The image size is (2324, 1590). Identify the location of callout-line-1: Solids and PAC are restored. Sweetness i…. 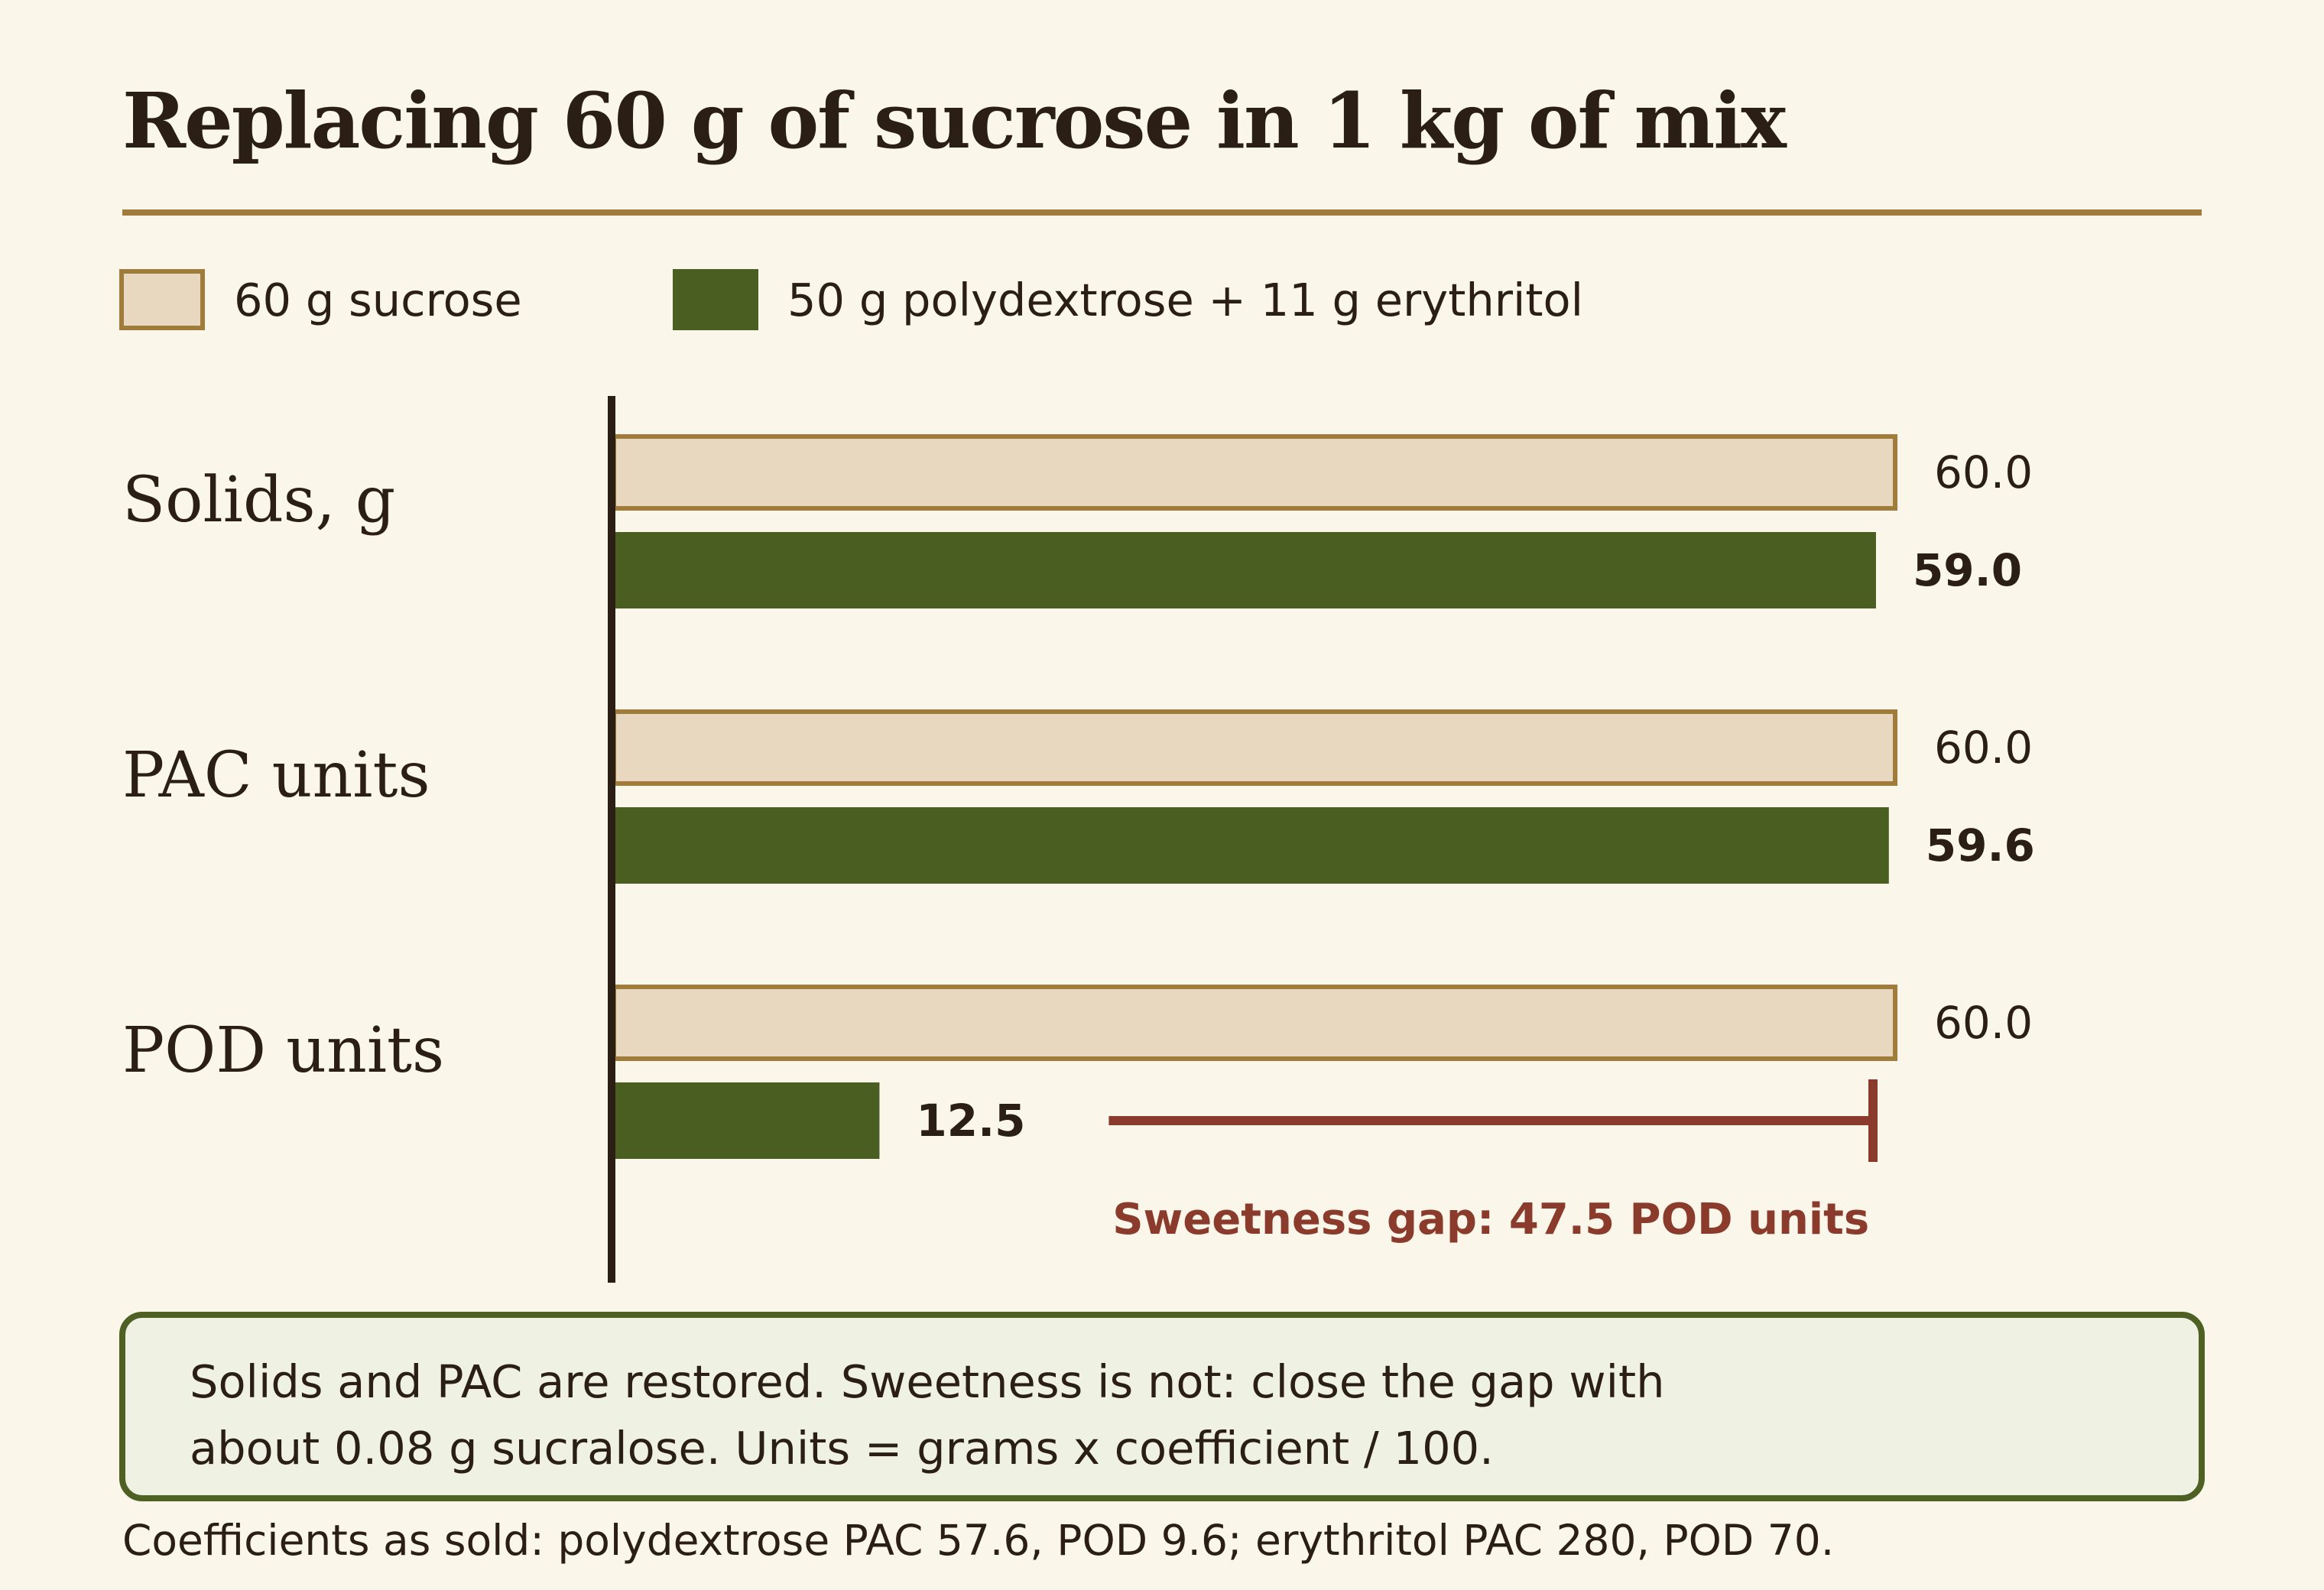
(928, 1381).